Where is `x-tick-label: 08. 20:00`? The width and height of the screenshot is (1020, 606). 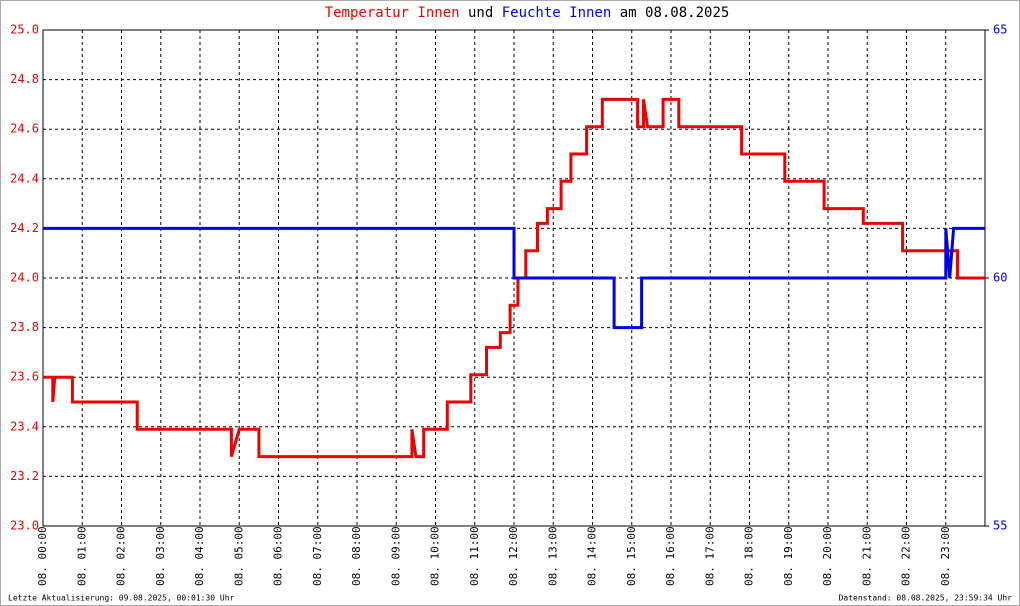 x-tick-label: 08. 20:00 is located at coordinates (827, 556).